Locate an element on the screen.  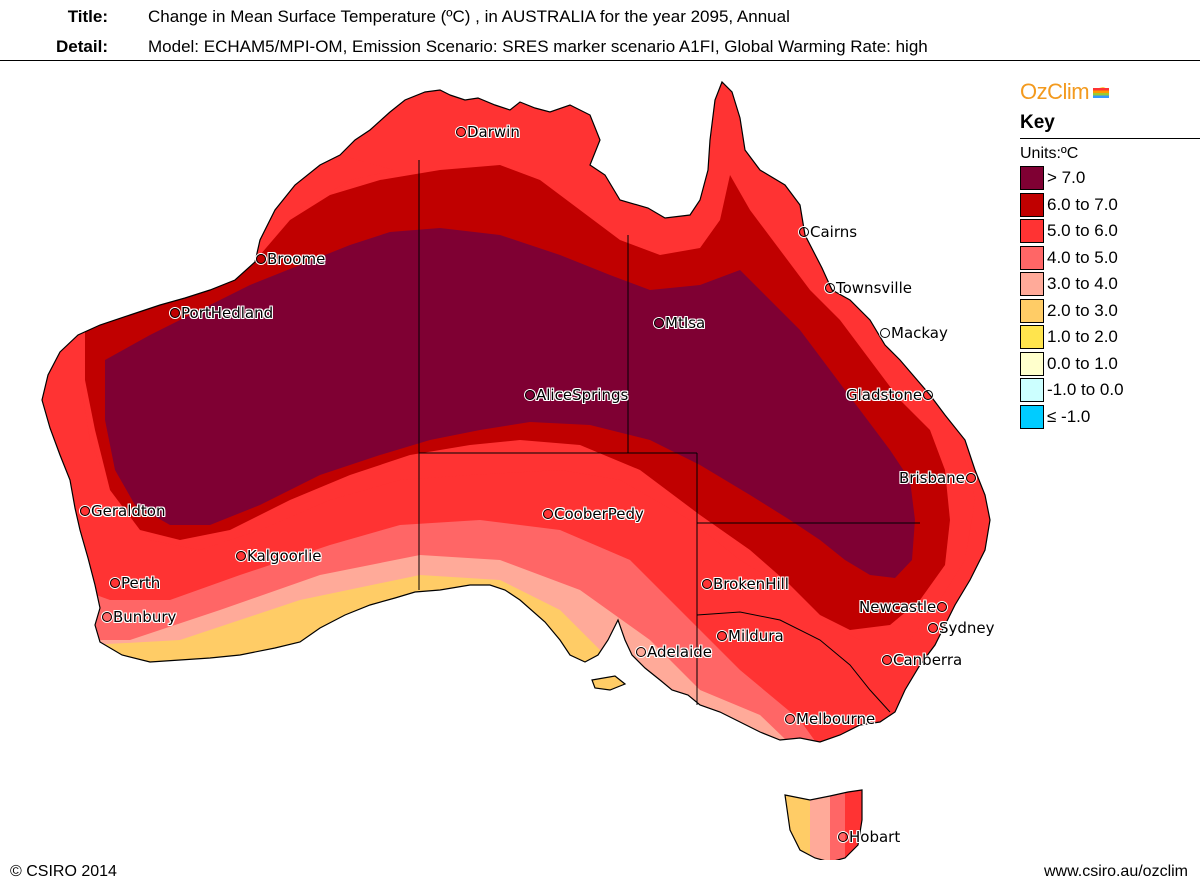
city-marker: PortHedland is located at coordinates (221, 313).